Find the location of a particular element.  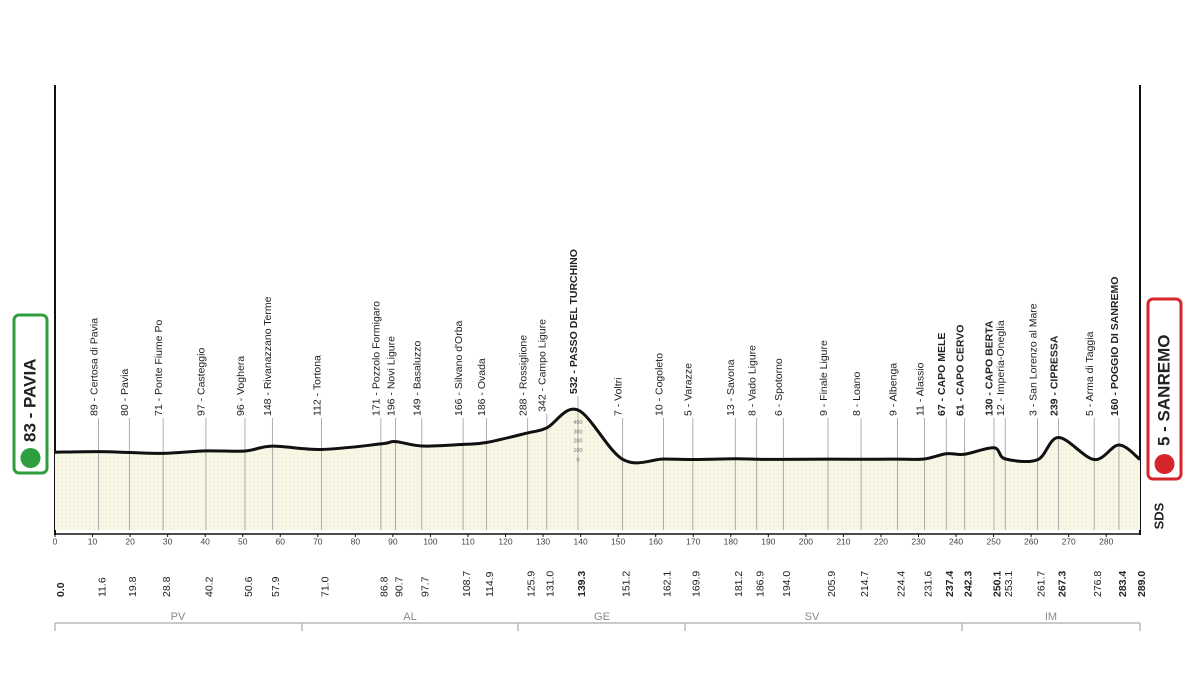

km-label: 71.0 is located at coordinates (325, 586).